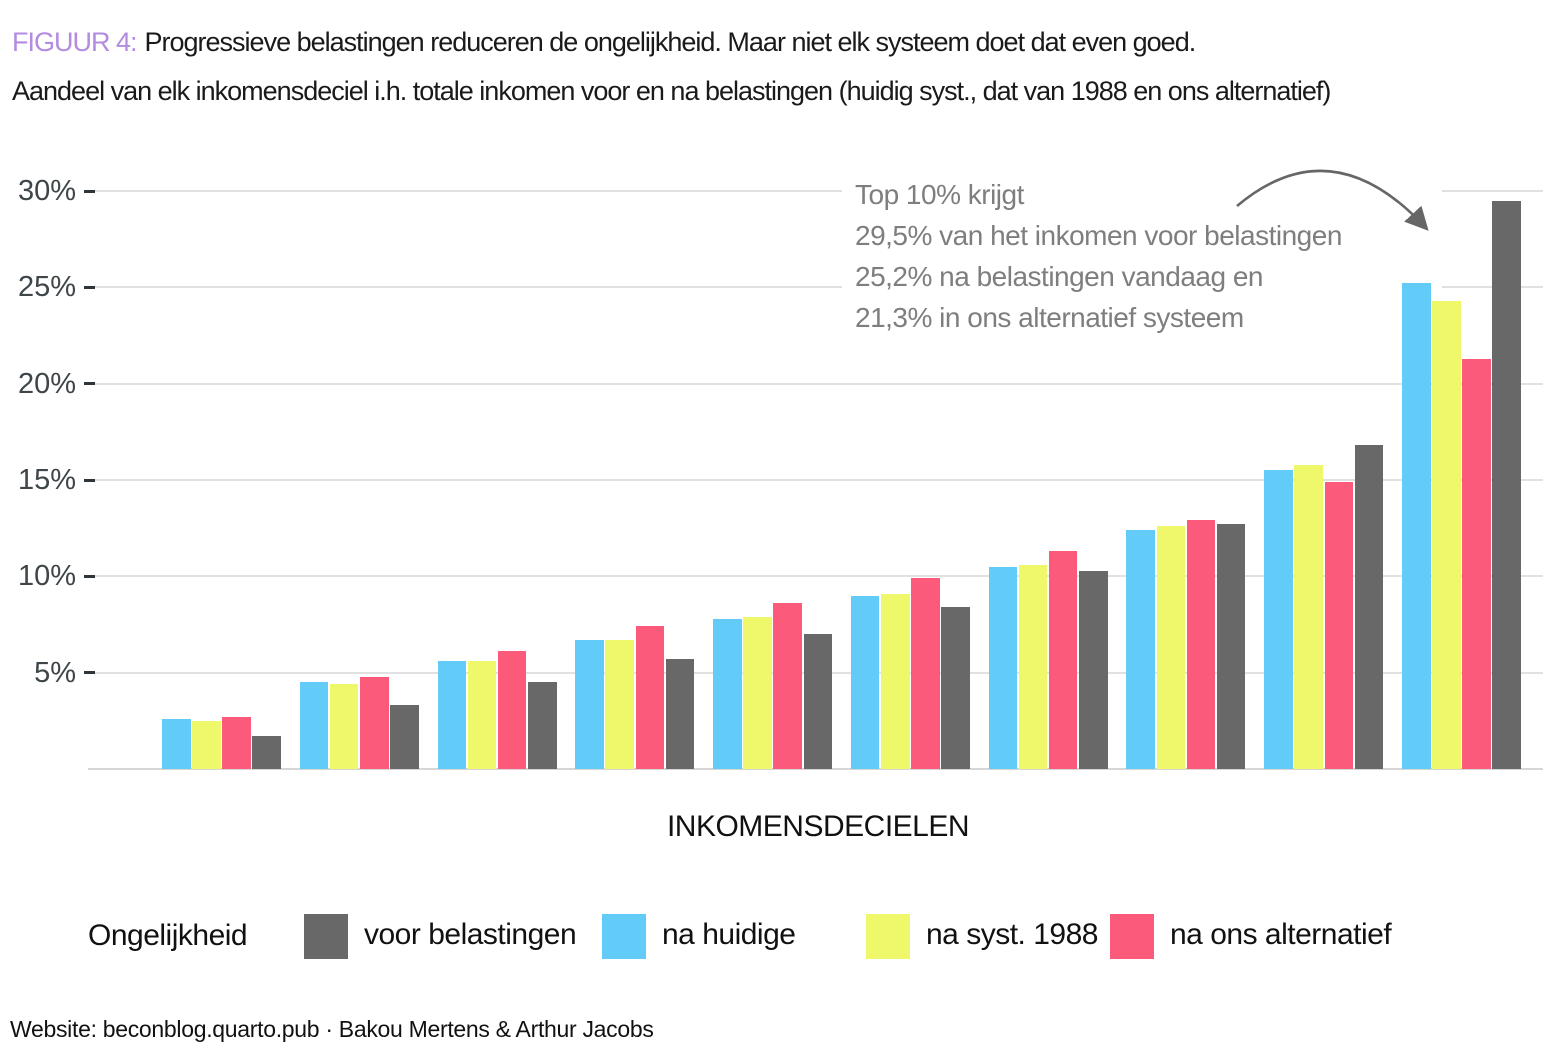 Image resolution: width=1559 pixels, height=1063 pixels. What do you see at coordinates (75, 42) in the screenshot?
I see `figure-number-label: FIGUUR 4:` at bounding box center [75, 42].